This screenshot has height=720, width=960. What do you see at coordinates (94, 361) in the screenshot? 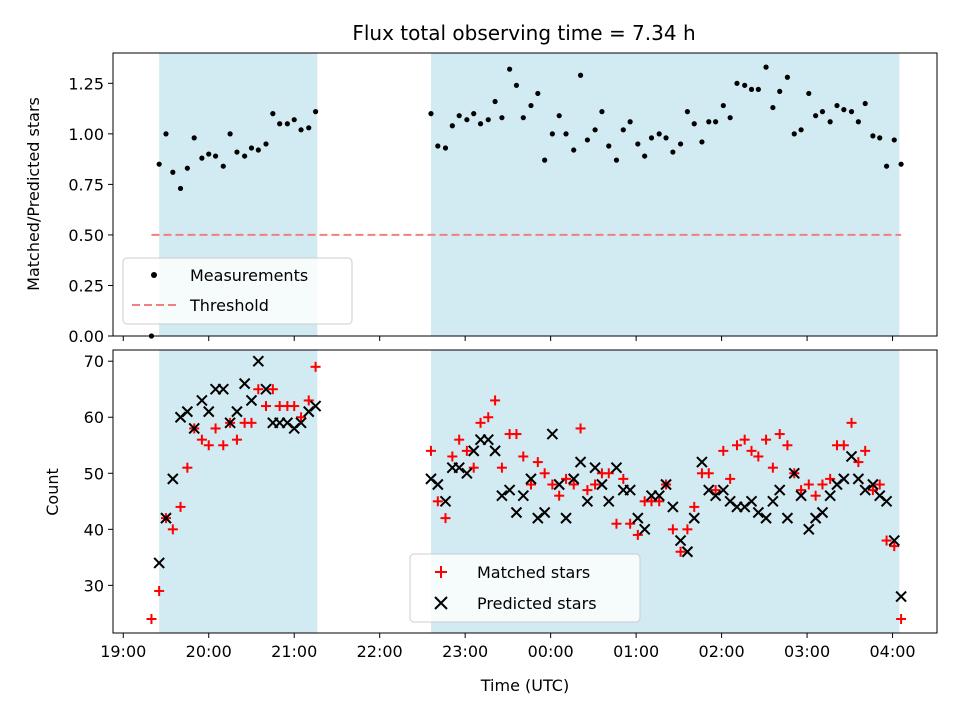
I see `y-tick-label: 70` at bounding box center [94, 361].